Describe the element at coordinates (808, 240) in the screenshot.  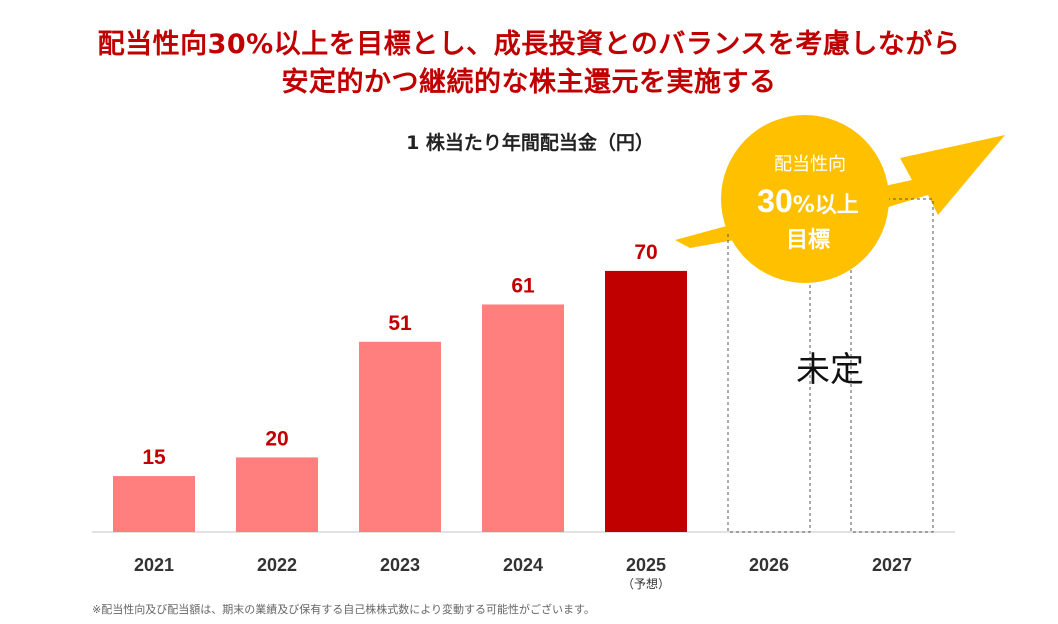
I see `badge-line-3: 目標` at that location.